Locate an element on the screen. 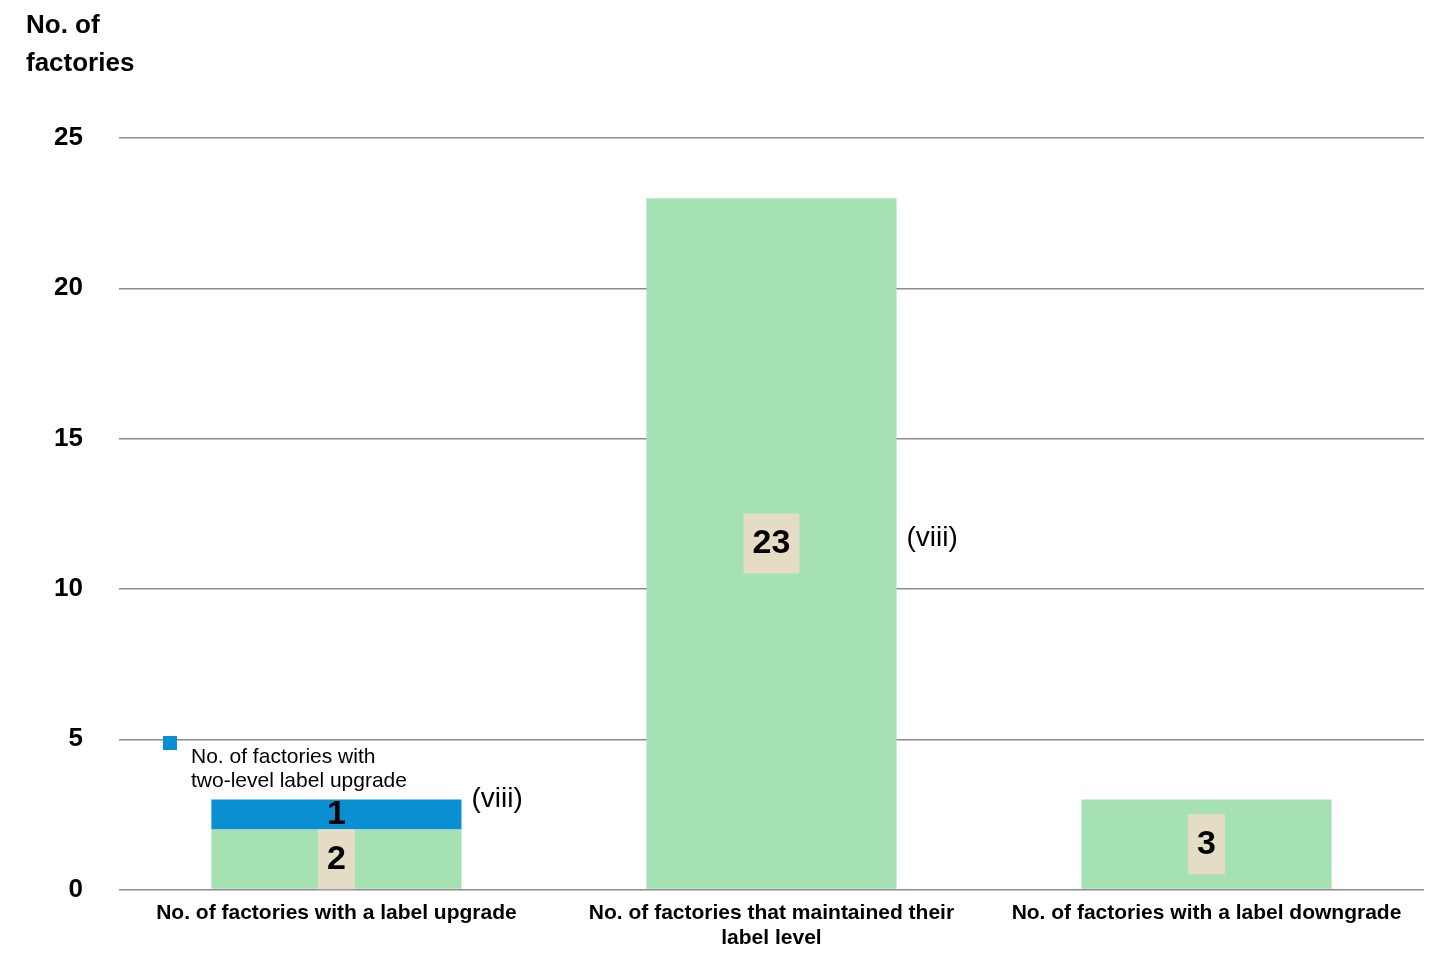  x-tick-label: No. of factories with a label upgrade is located at coordinates (336, 911).